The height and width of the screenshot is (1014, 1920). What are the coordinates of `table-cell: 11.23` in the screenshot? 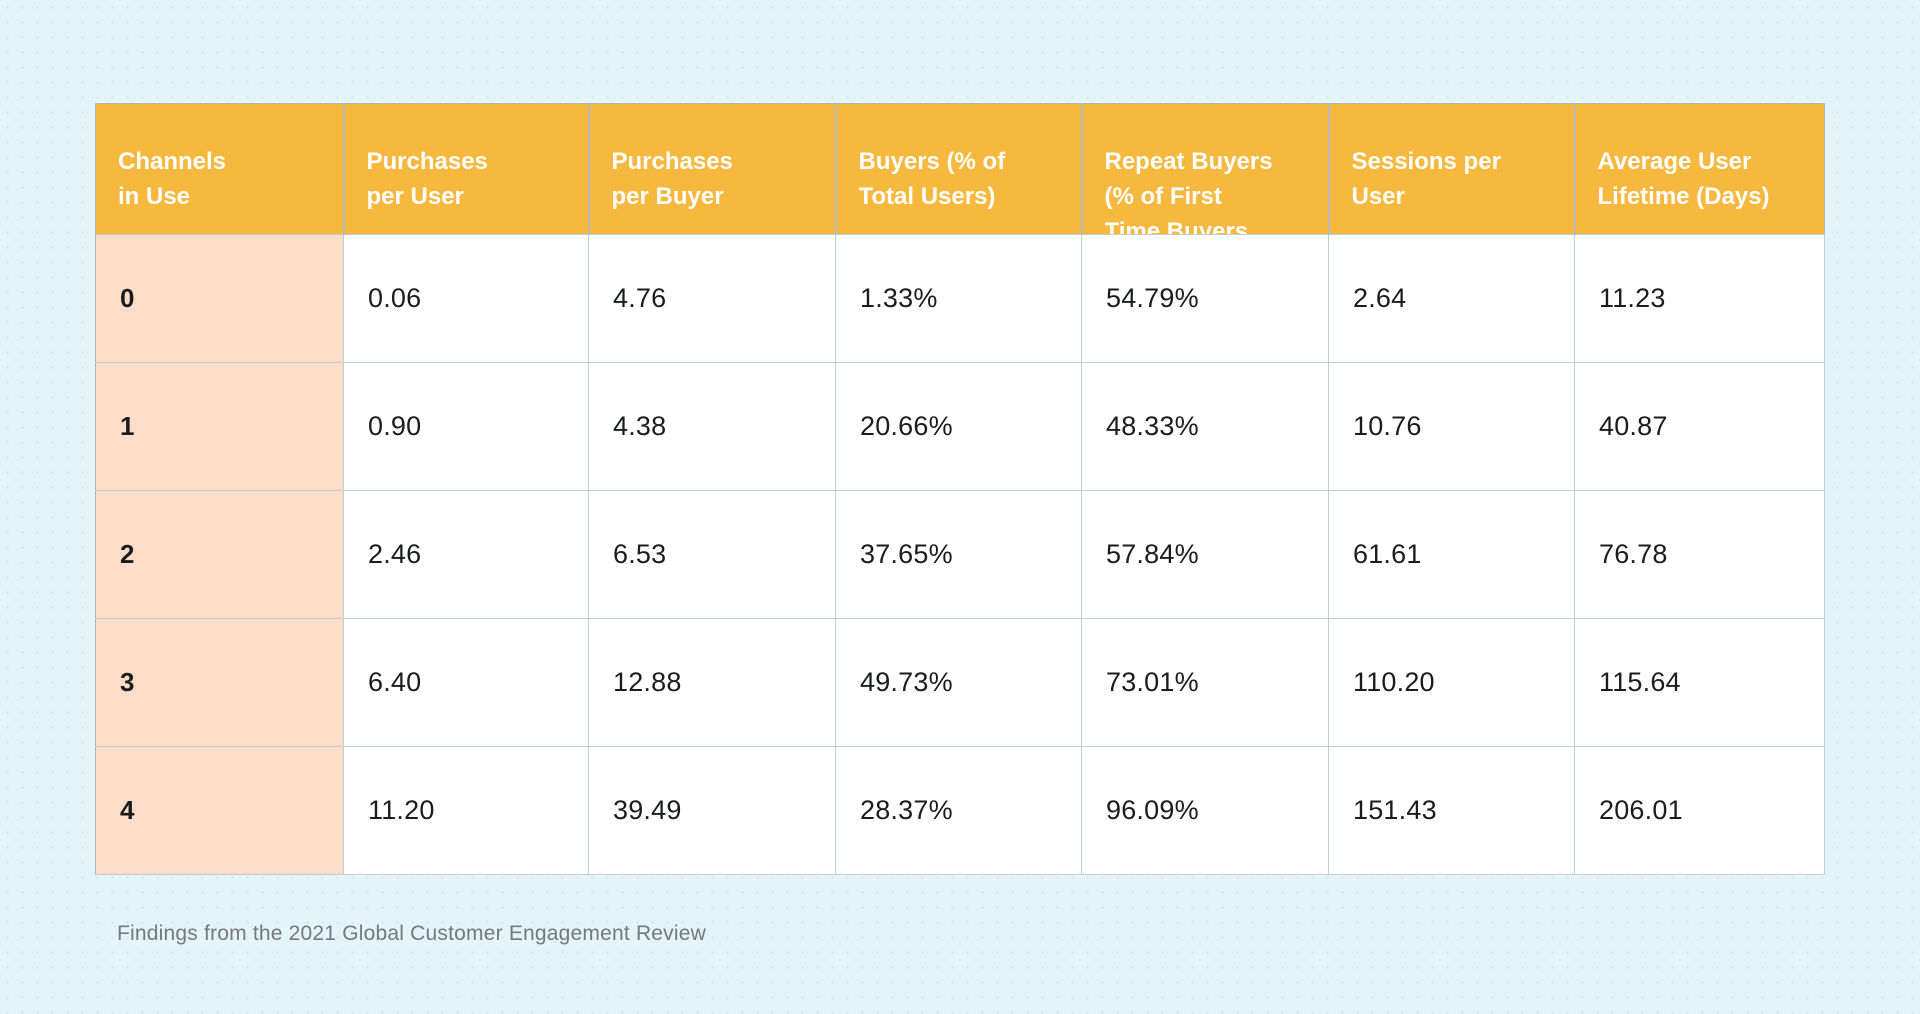 It's located at (1699, 298).